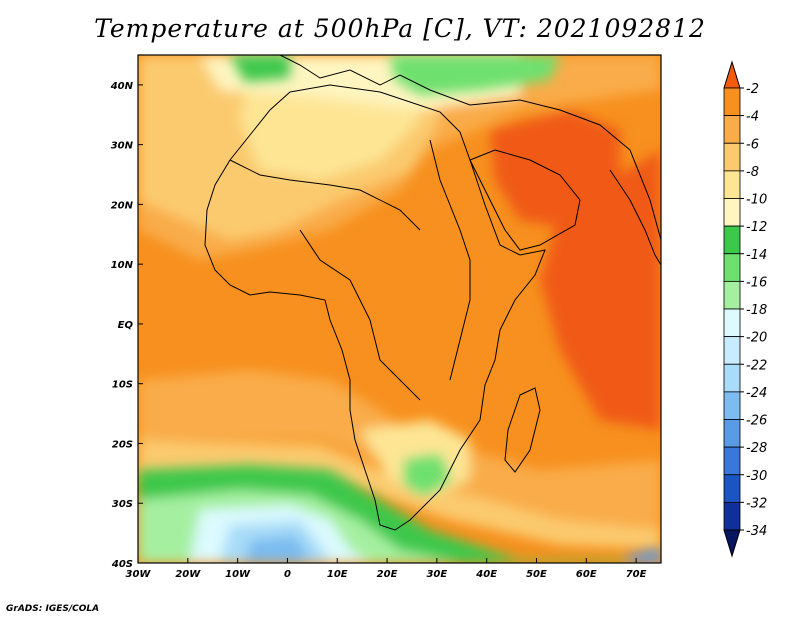 The image size is (800, 618). I want to click on colorbar-level-label: -24, so click(756, 393).